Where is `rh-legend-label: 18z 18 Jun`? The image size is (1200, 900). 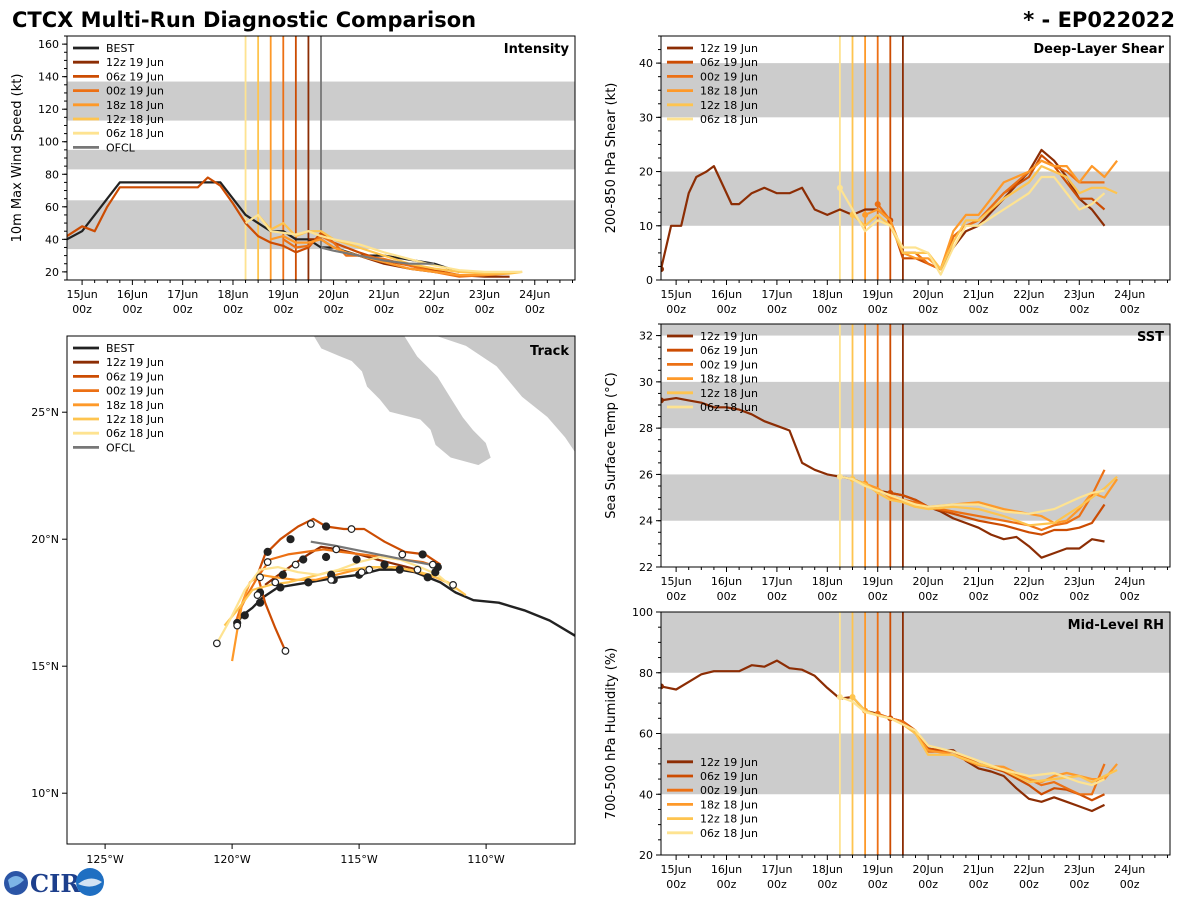
rh-legend-label: 18z 18 Jun is located at coordinates (729, 804).